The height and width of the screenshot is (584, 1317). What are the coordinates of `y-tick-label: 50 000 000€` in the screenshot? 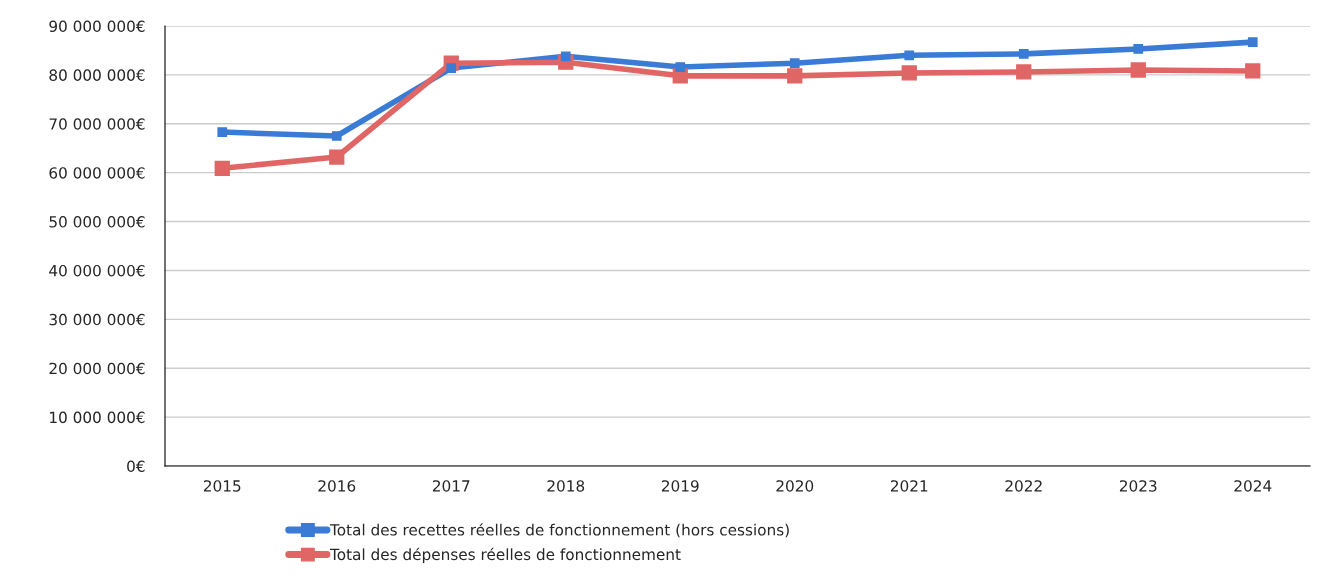 It's located at (97, 222).